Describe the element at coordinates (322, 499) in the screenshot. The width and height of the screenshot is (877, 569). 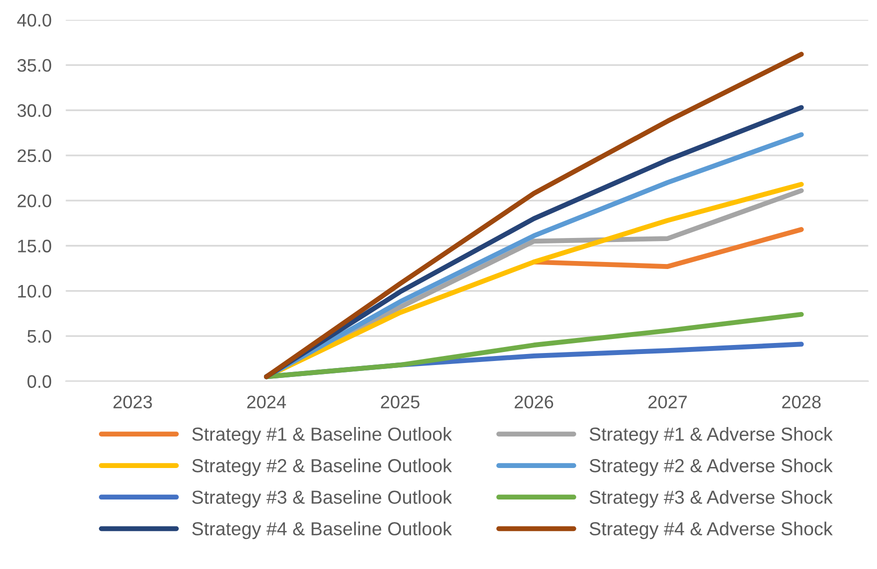
I see `legend-label: Strategy #3 & Baseline Outlook` at that location.